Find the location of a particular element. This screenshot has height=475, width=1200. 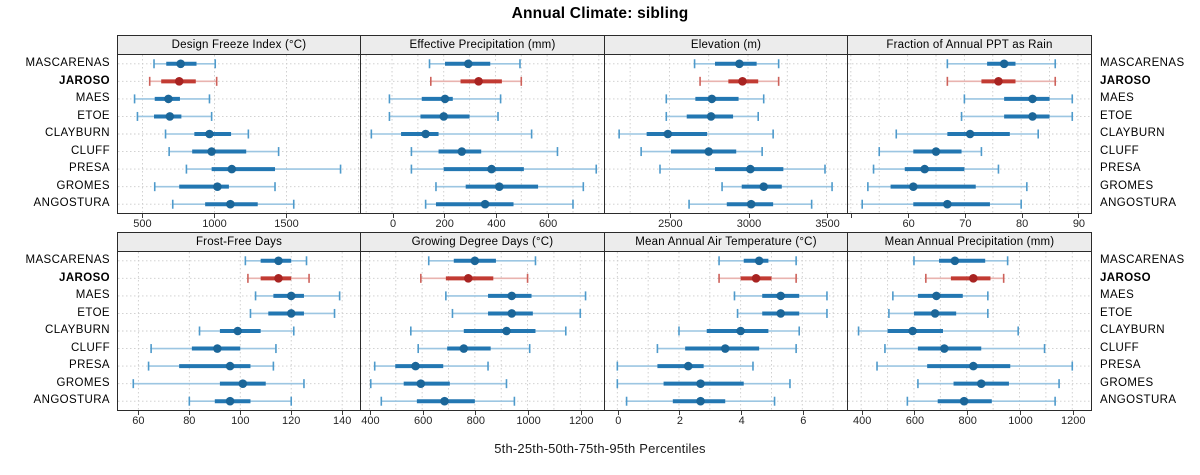

x-axis-elevation: 2500 3000 3500 is located at coordinates (727, 222).